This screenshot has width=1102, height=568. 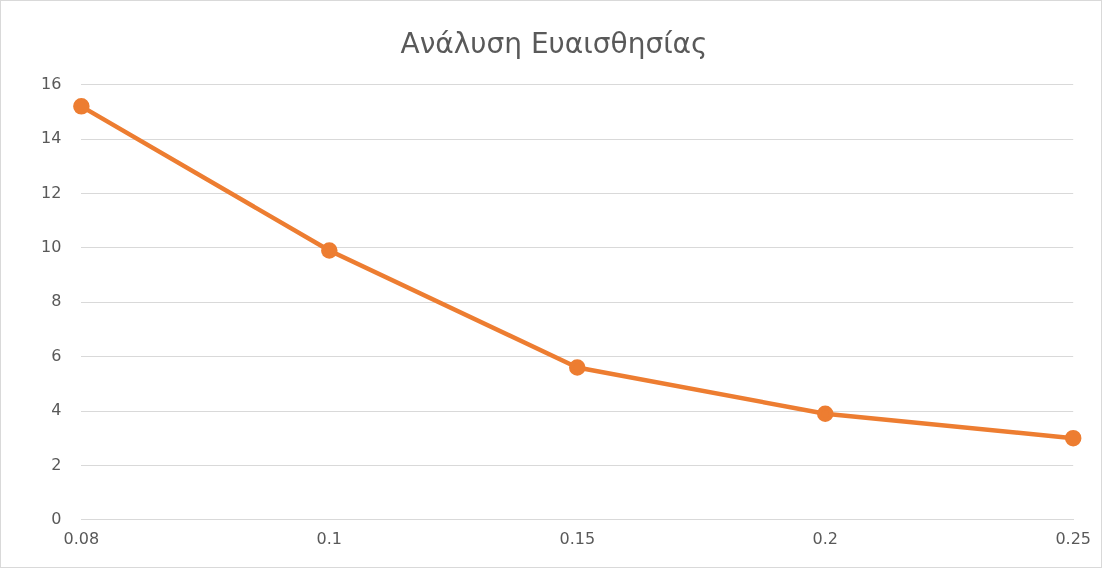 I want to click on x-tick-label: 0.25, so click(x=1073, y=538).